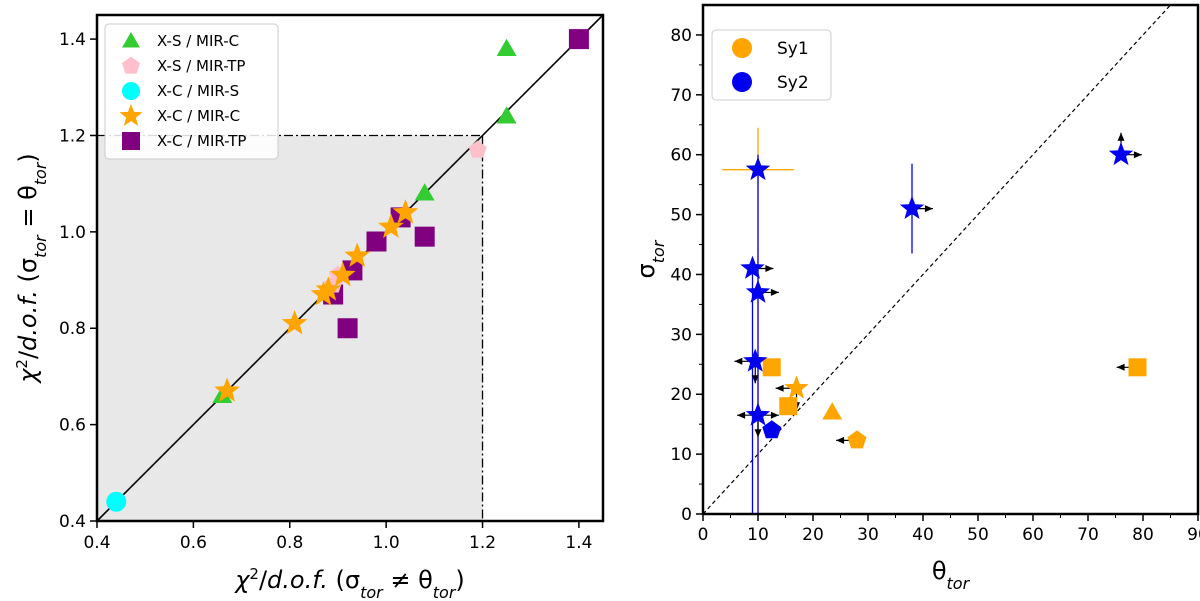 Image resolution: width=1200 pixels, height=601 pixels. I want to click on data-point-sy2-pentagon, so click(772, 429).